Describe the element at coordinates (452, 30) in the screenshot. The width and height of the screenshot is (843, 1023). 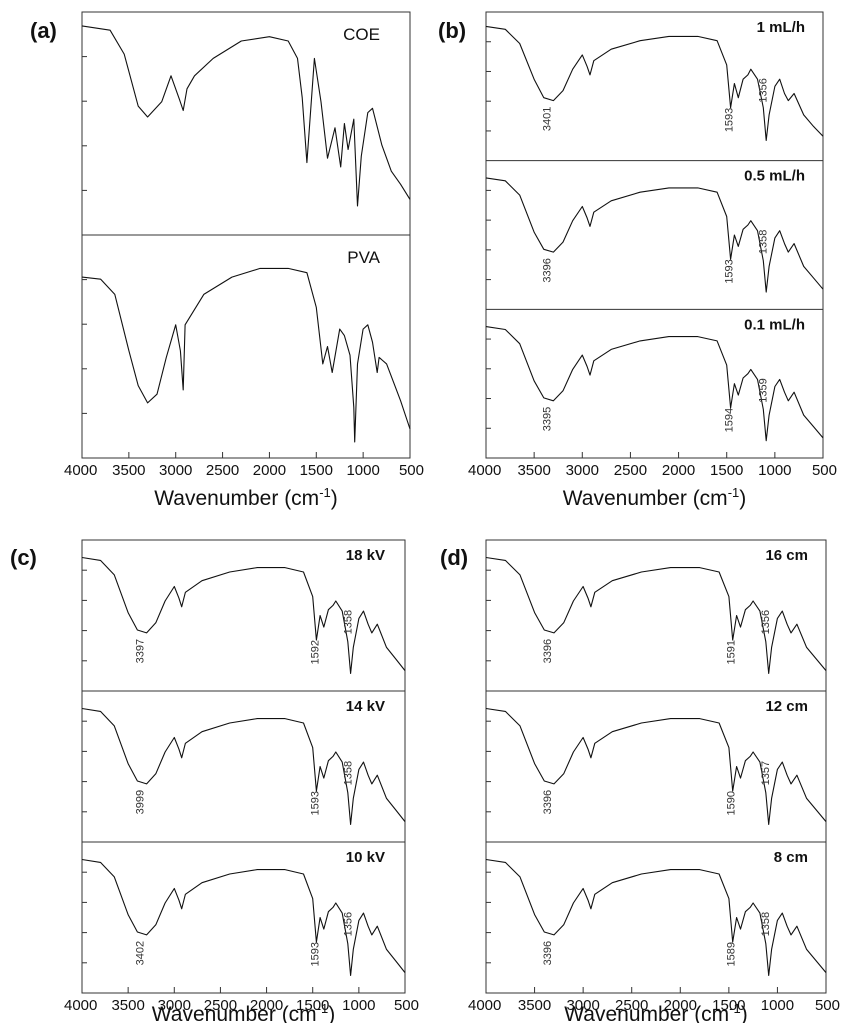
I see `panel-letter: (b)` at that location.